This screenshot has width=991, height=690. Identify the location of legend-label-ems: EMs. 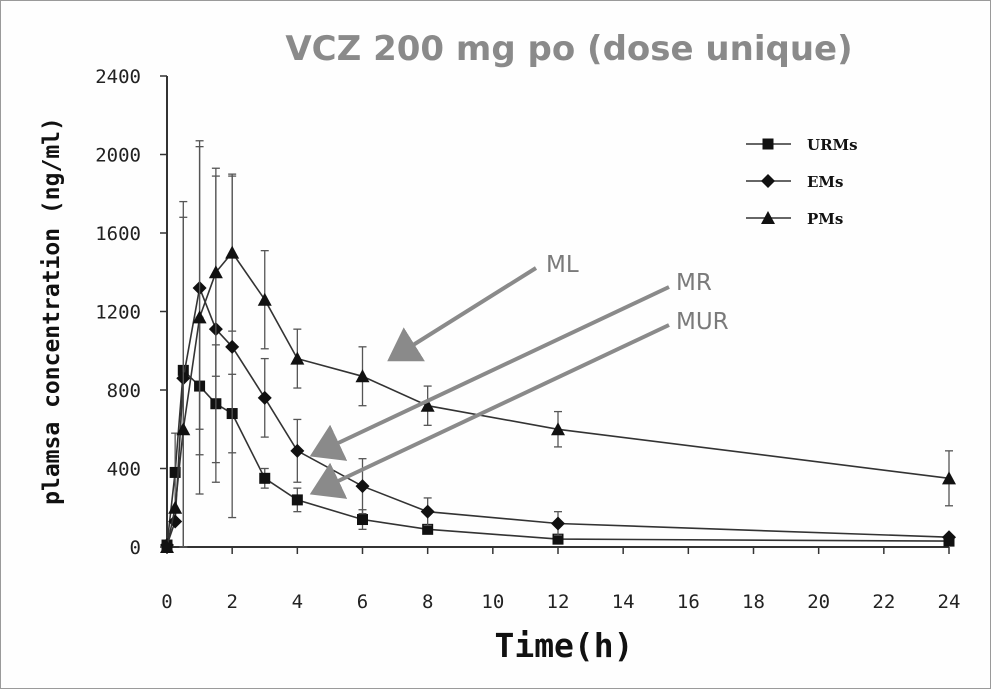
(825, 182).